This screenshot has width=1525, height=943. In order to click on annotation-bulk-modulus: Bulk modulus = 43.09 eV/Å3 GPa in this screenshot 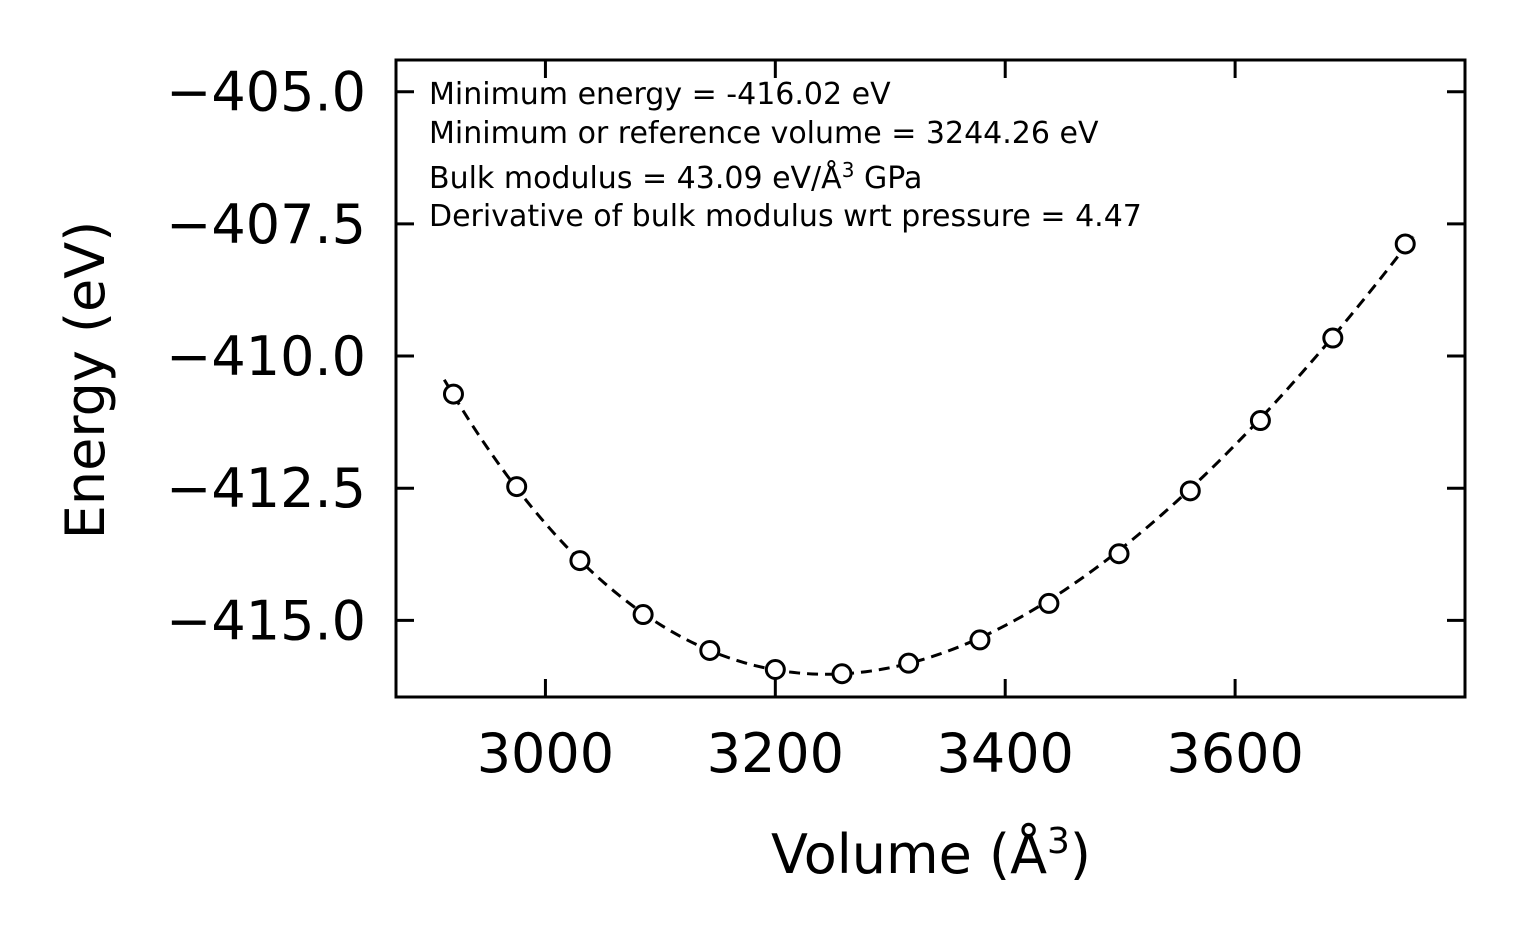, I will do `click(675, 177)`.